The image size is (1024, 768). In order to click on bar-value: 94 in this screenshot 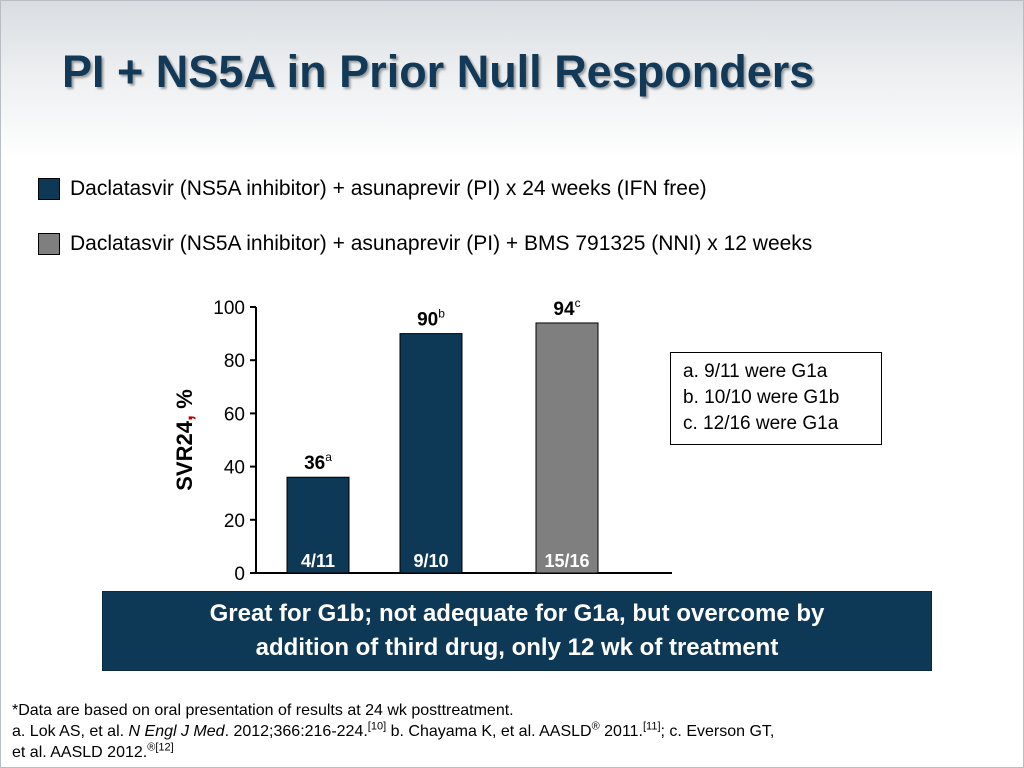, I will do `click(564, 309)`.